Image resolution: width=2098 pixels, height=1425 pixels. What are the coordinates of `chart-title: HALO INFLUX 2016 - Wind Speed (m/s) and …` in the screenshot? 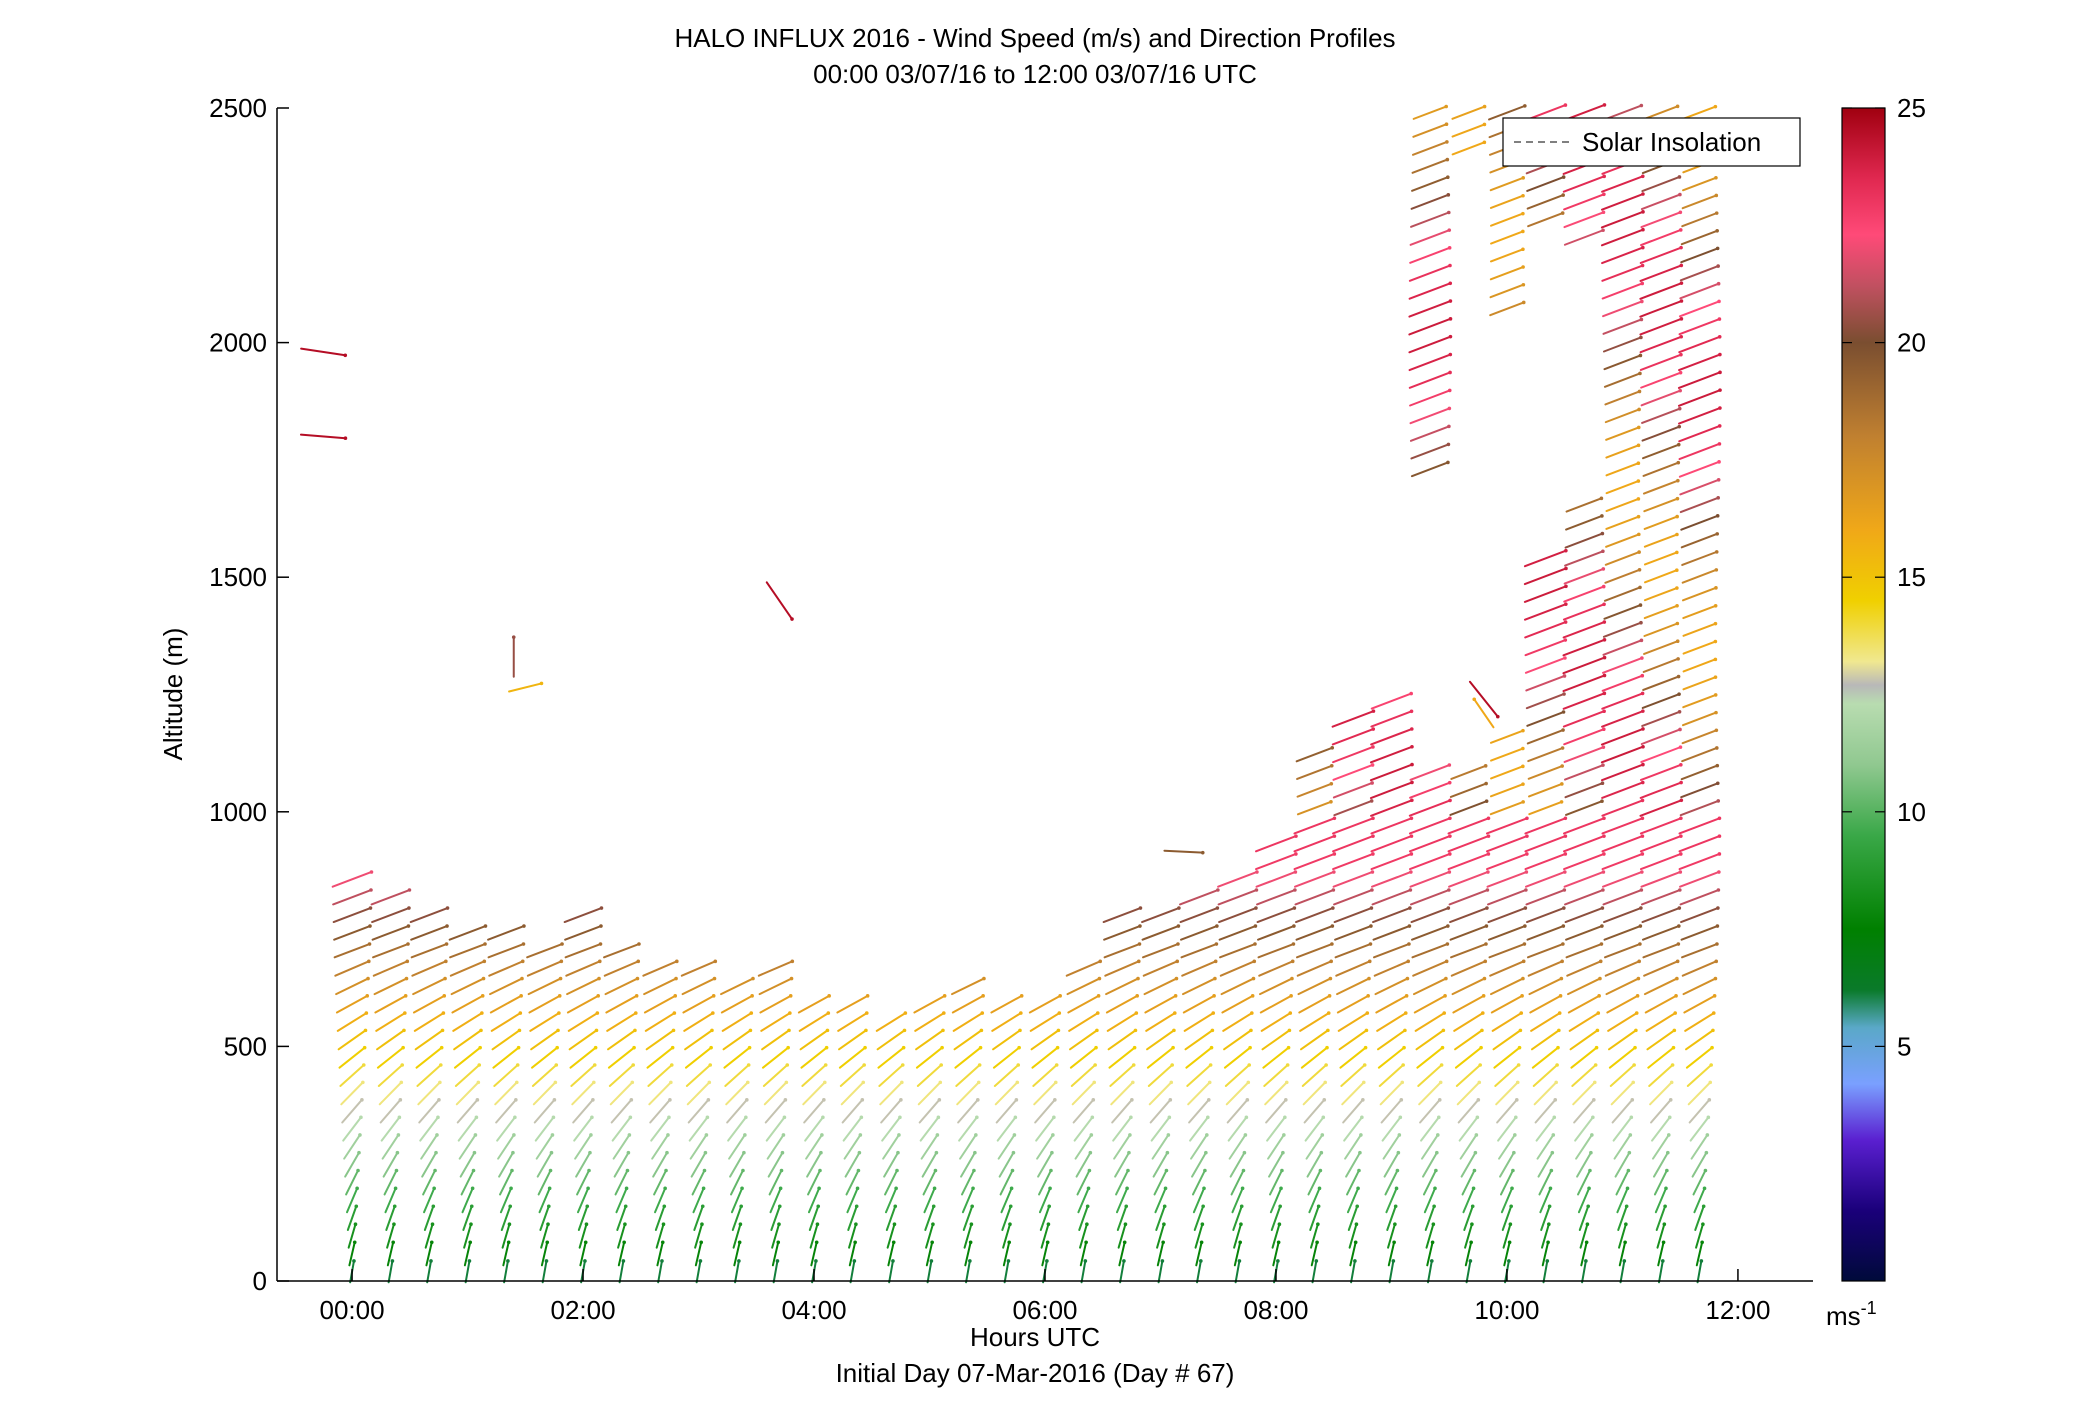 It's located at (1034, 38).